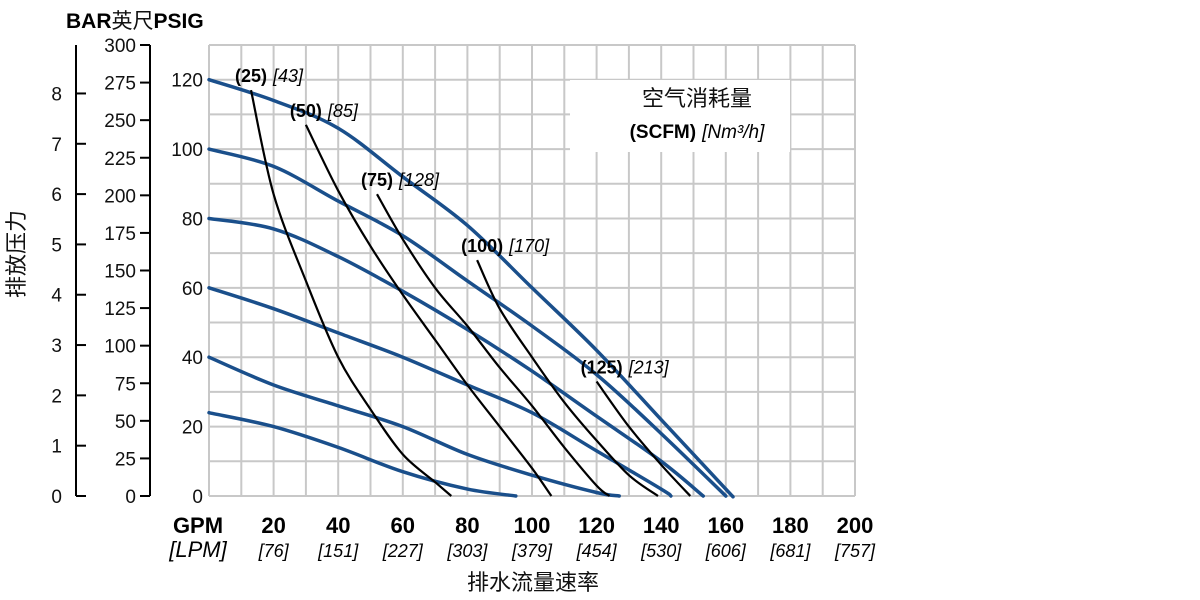 This screenshot has height=600, width=1200. I want to click on legend-unit-italic: [Nm³/h], so click(733, 132).